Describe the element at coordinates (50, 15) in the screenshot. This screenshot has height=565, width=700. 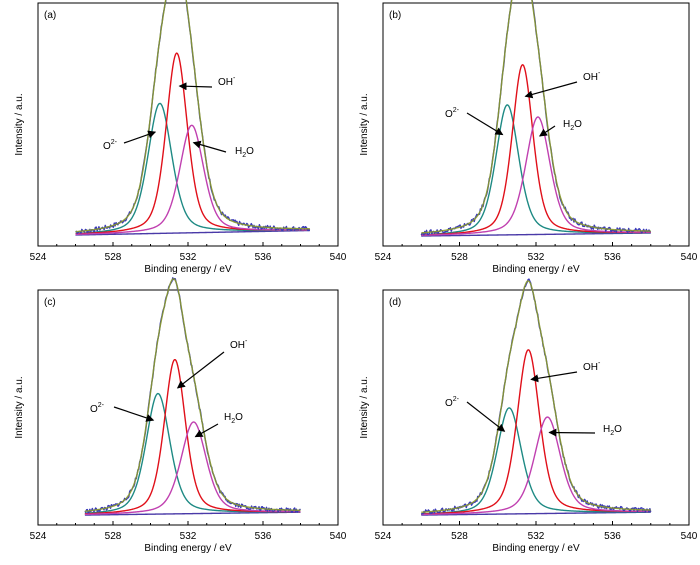
I see `panel-label: (a)` at that location.